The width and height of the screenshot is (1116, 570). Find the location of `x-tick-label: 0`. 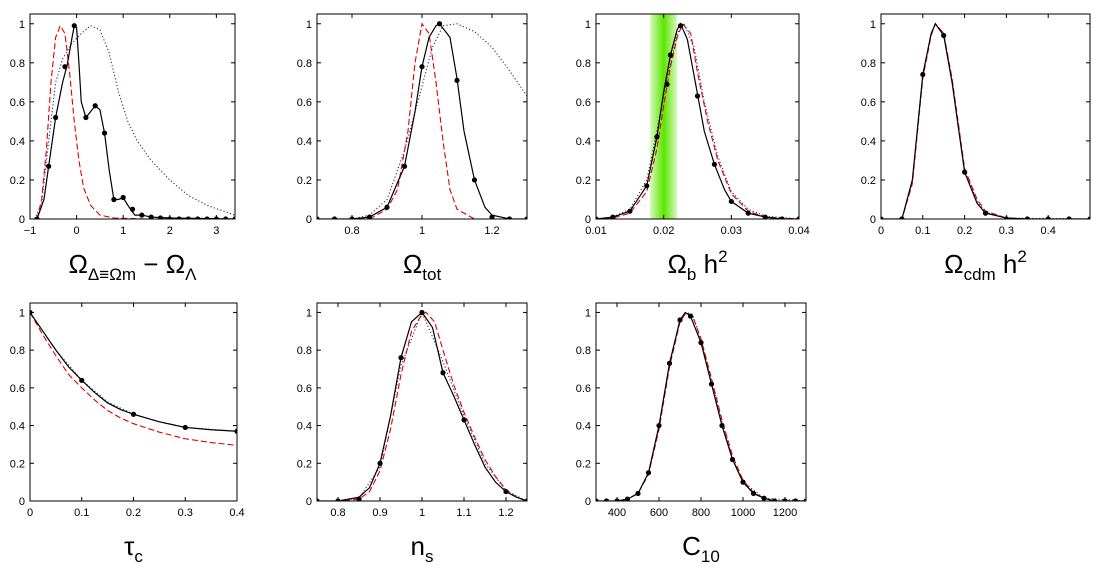

x-tick-label: 0 is located at coordinates (30, 513).